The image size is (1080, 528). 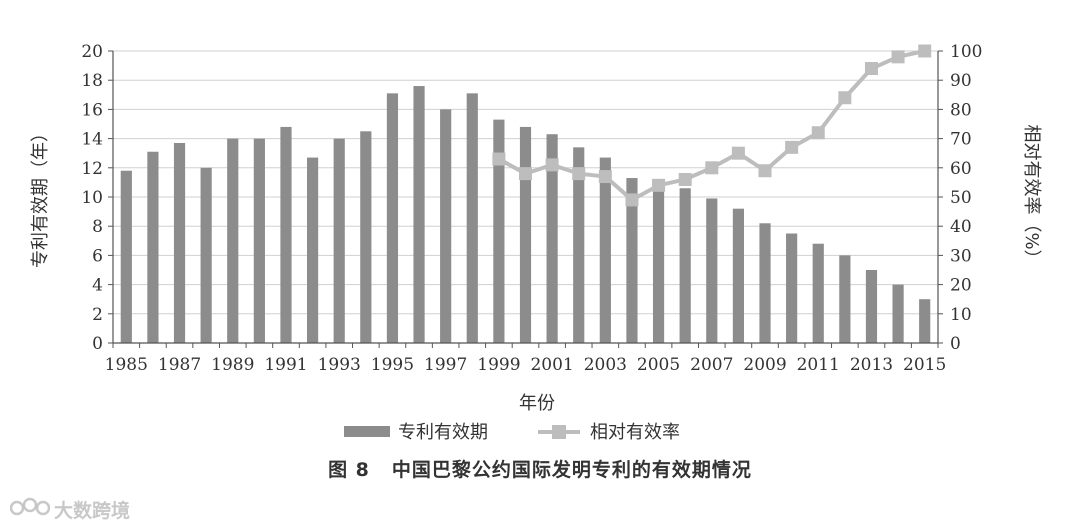 I want to click on x-tick-label: 2003, so click(x=605, y=365).